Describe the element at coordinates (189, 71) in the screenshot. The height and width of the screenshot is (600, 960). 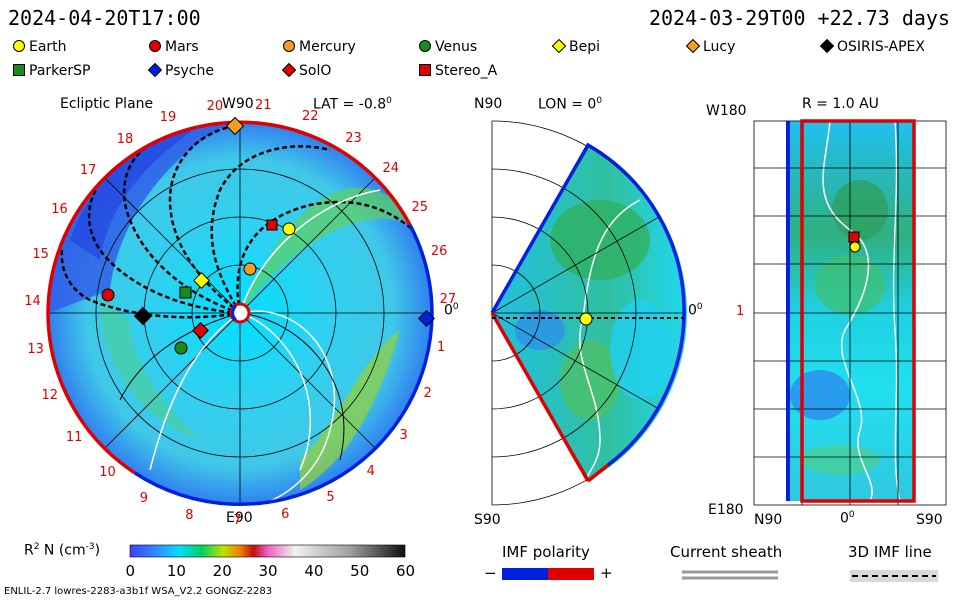
I see `legend-label: Psyche` at that location.